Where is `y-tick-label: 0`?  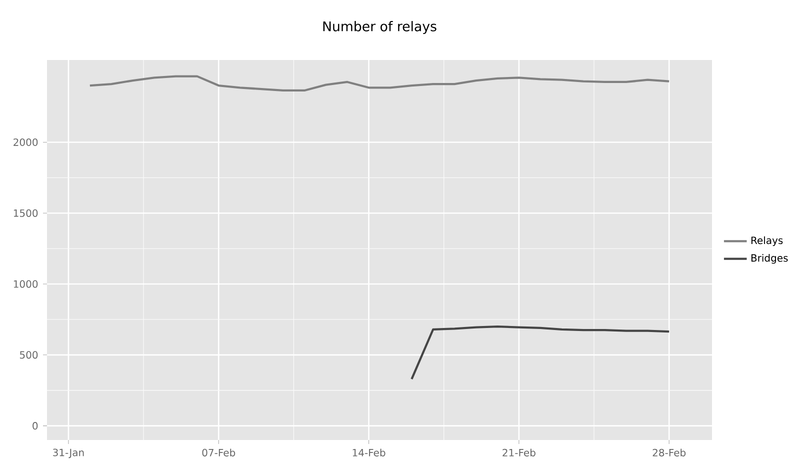 y-tick-label: 0 is located at coordinates (35, 426).